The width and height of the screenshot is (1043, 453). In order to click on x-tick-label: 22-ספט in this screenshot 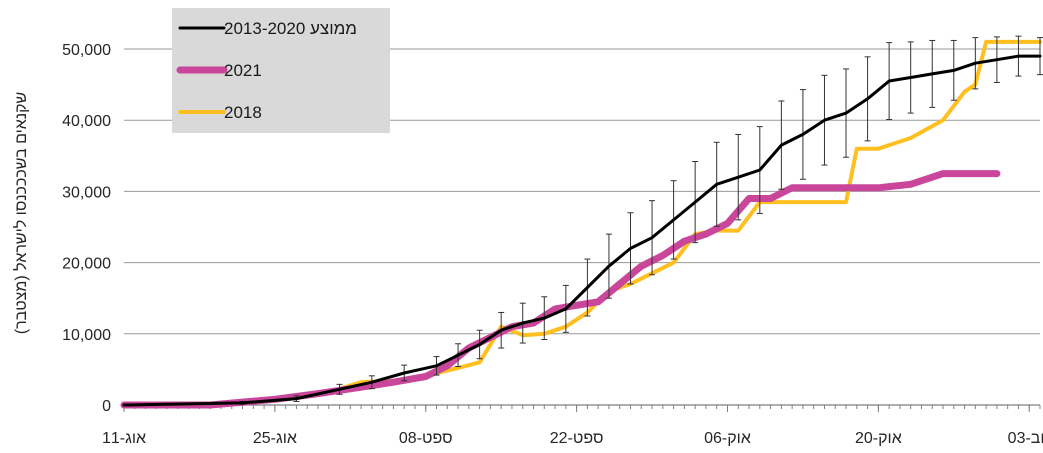, I will do `click(577, 438)`.